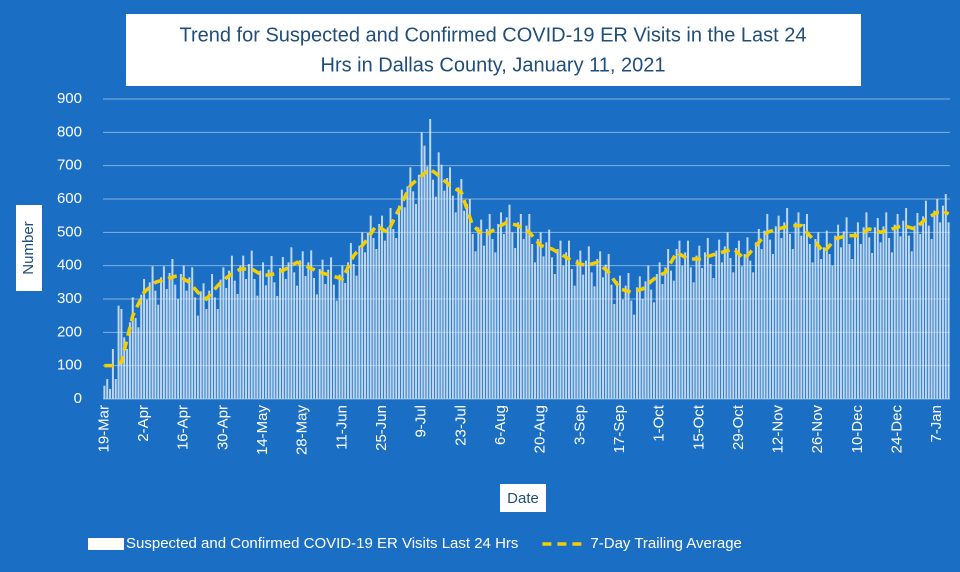 This screenshot has height=572, width=960. What do you see at coordinates (936, 424) in the screenshot?
I see `x-tick-label: 7-Jan` at bounding box center [936, 424].